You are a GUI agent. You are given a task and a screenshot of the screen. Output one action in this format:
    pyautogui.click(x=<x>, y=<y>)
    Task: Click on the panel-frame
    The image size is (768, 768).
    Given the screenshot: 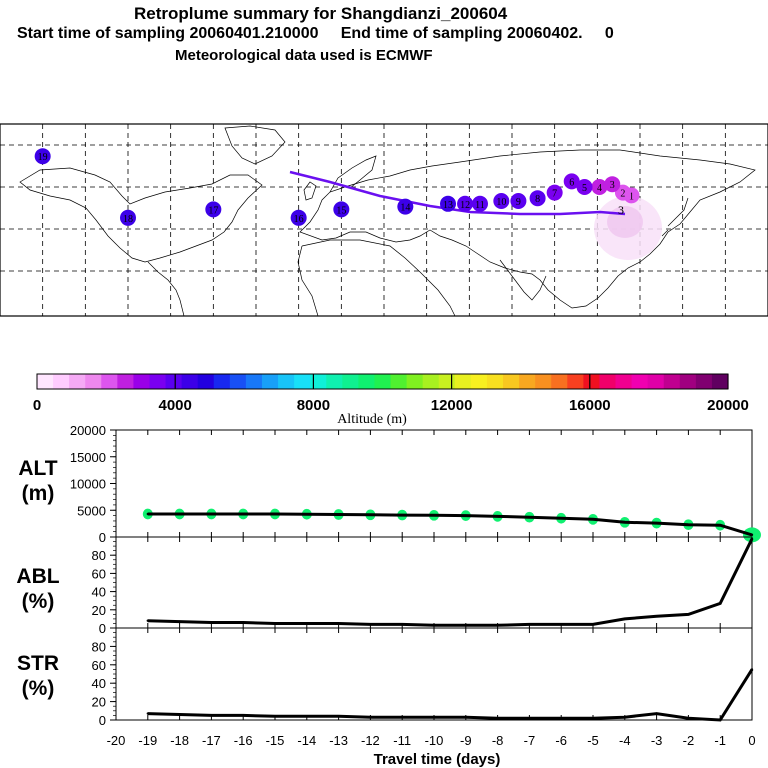 What is the action you would take?
    pyautogui.click(x=434, y=674)
    